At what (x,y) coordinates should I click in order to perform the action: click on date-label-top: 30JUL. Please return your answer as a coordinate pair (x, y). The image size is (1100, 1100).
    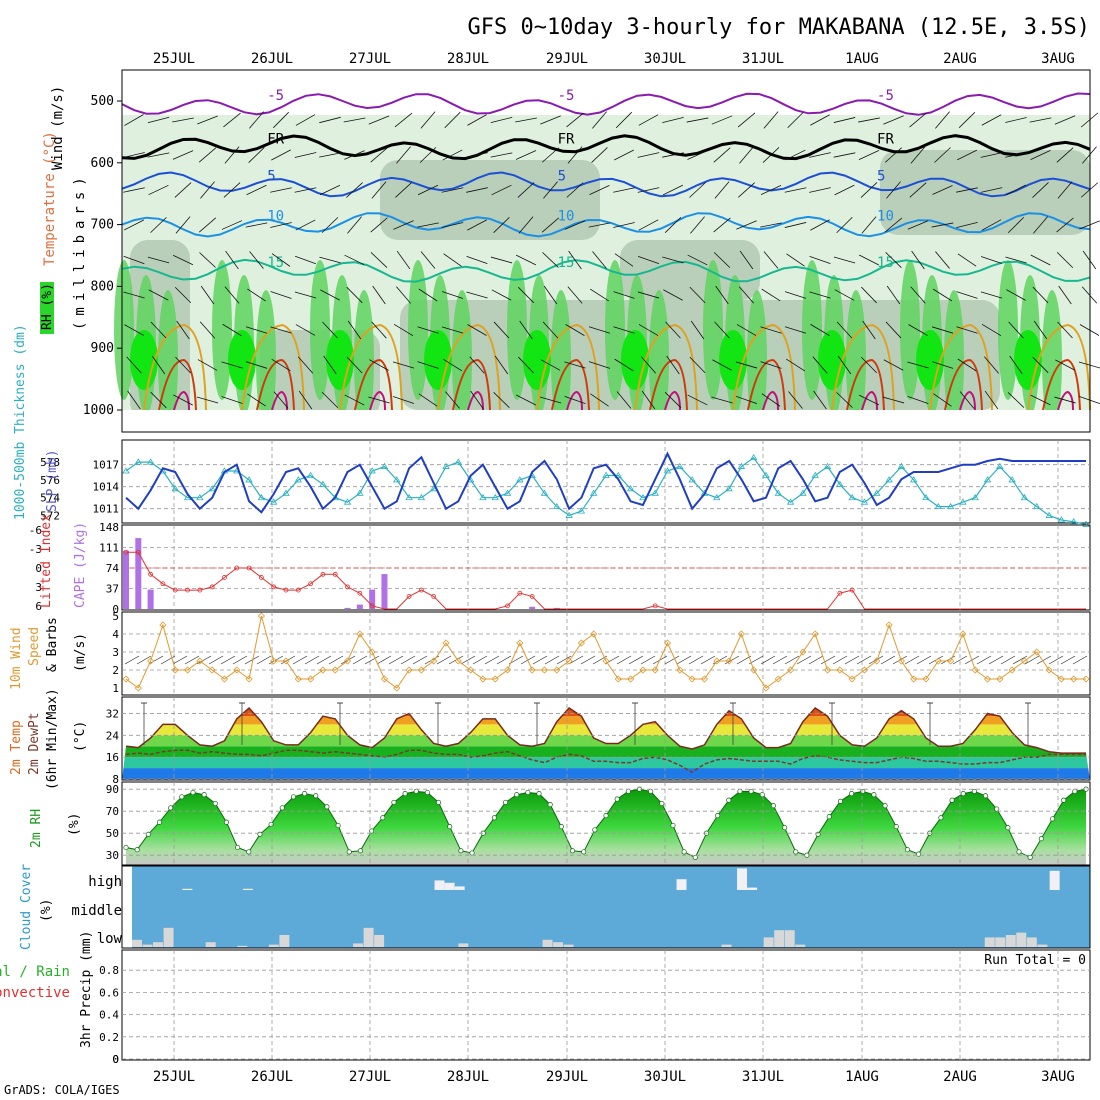
    Looking at the image, I should click on (665, 59).